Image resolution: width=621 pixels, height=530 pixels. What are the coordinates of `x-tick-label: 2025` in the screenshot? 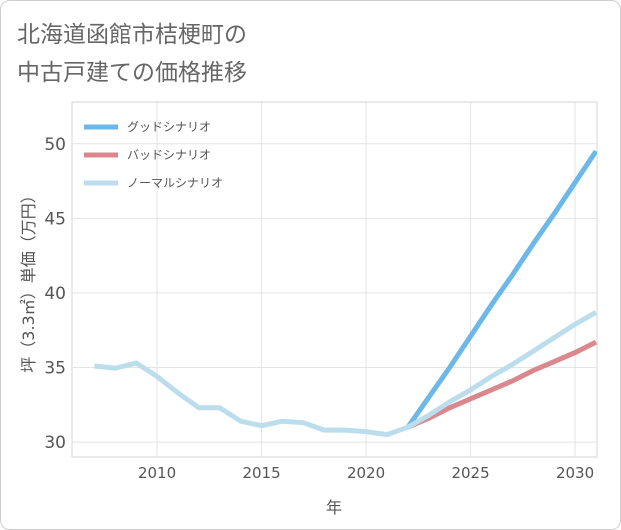 It's located at (470, 473).